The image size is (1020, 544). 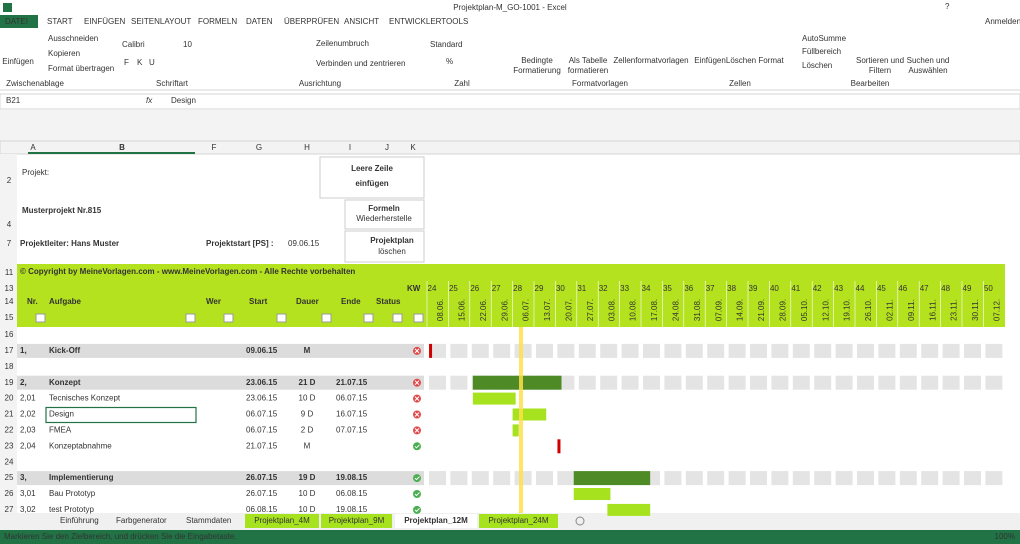 What do you see at coordinates (650, 60) in the screenshot?
I see `ribbon-command: Zellenformatvorlagen` at bounding box center [650, 60].